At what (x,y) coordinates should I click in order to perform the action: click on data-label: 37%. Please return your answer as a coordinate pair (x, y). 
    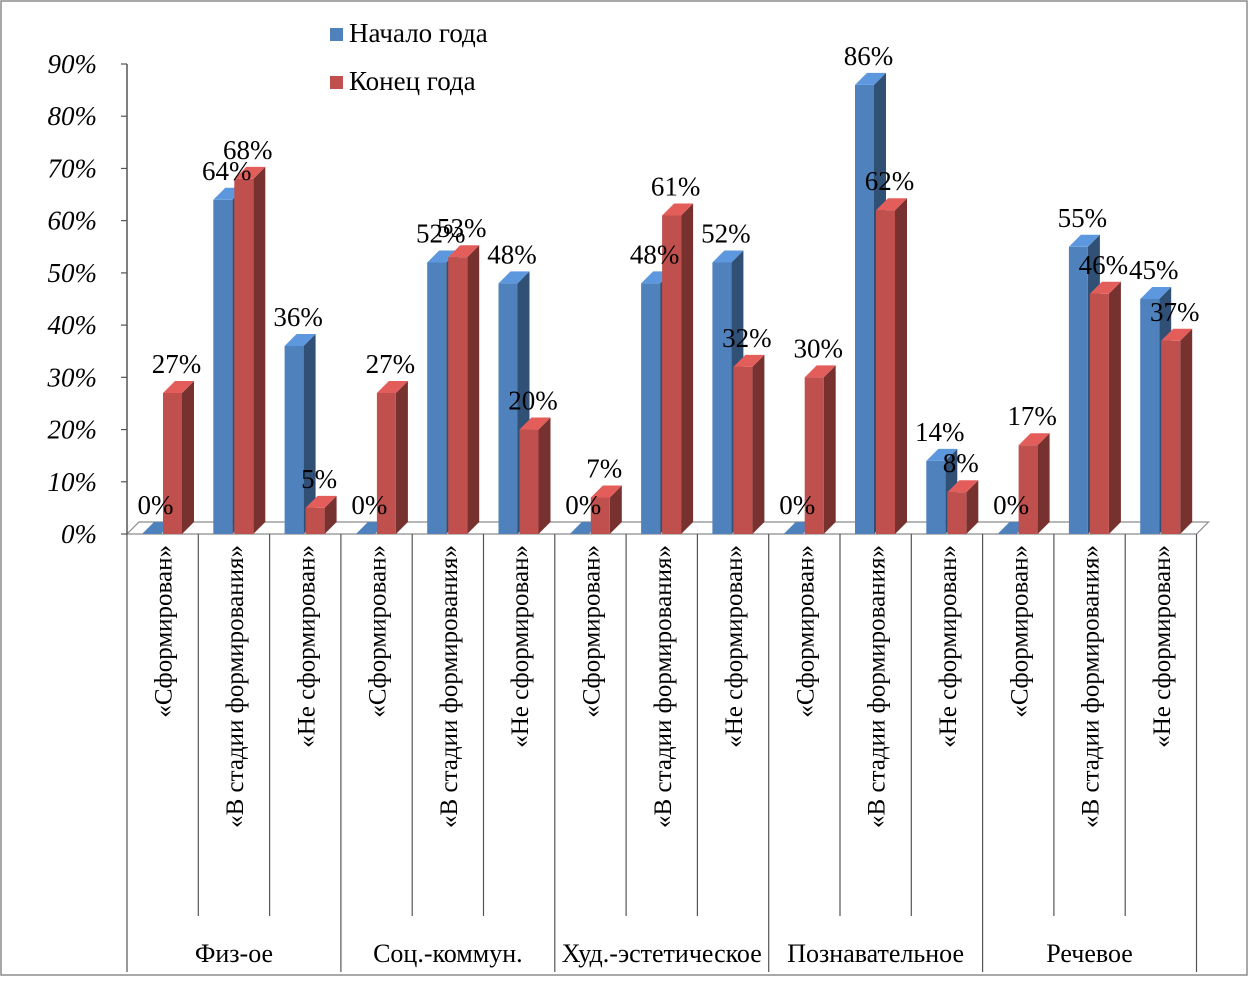
    Looking at the image, I should click on (1175, 312).